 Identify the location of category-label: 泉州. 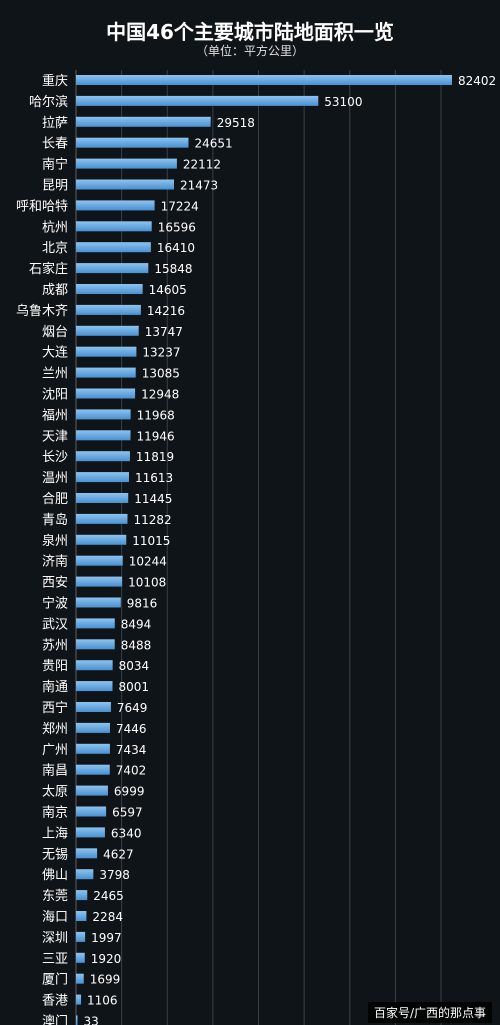
(55, 541).